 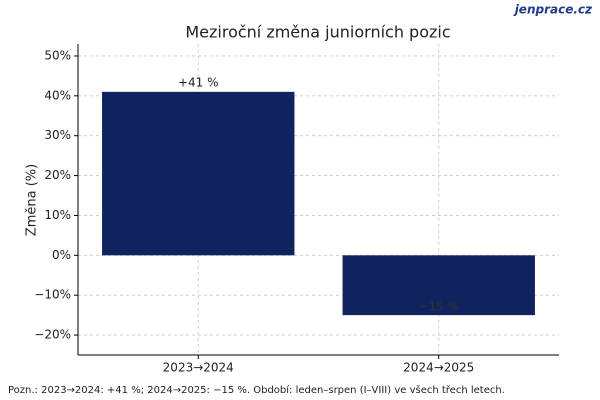 What do you see at coordinates (198, 368) in the screenshot?
I see `x-tick-label: 2023→2024` at bounding box center [198, 368].